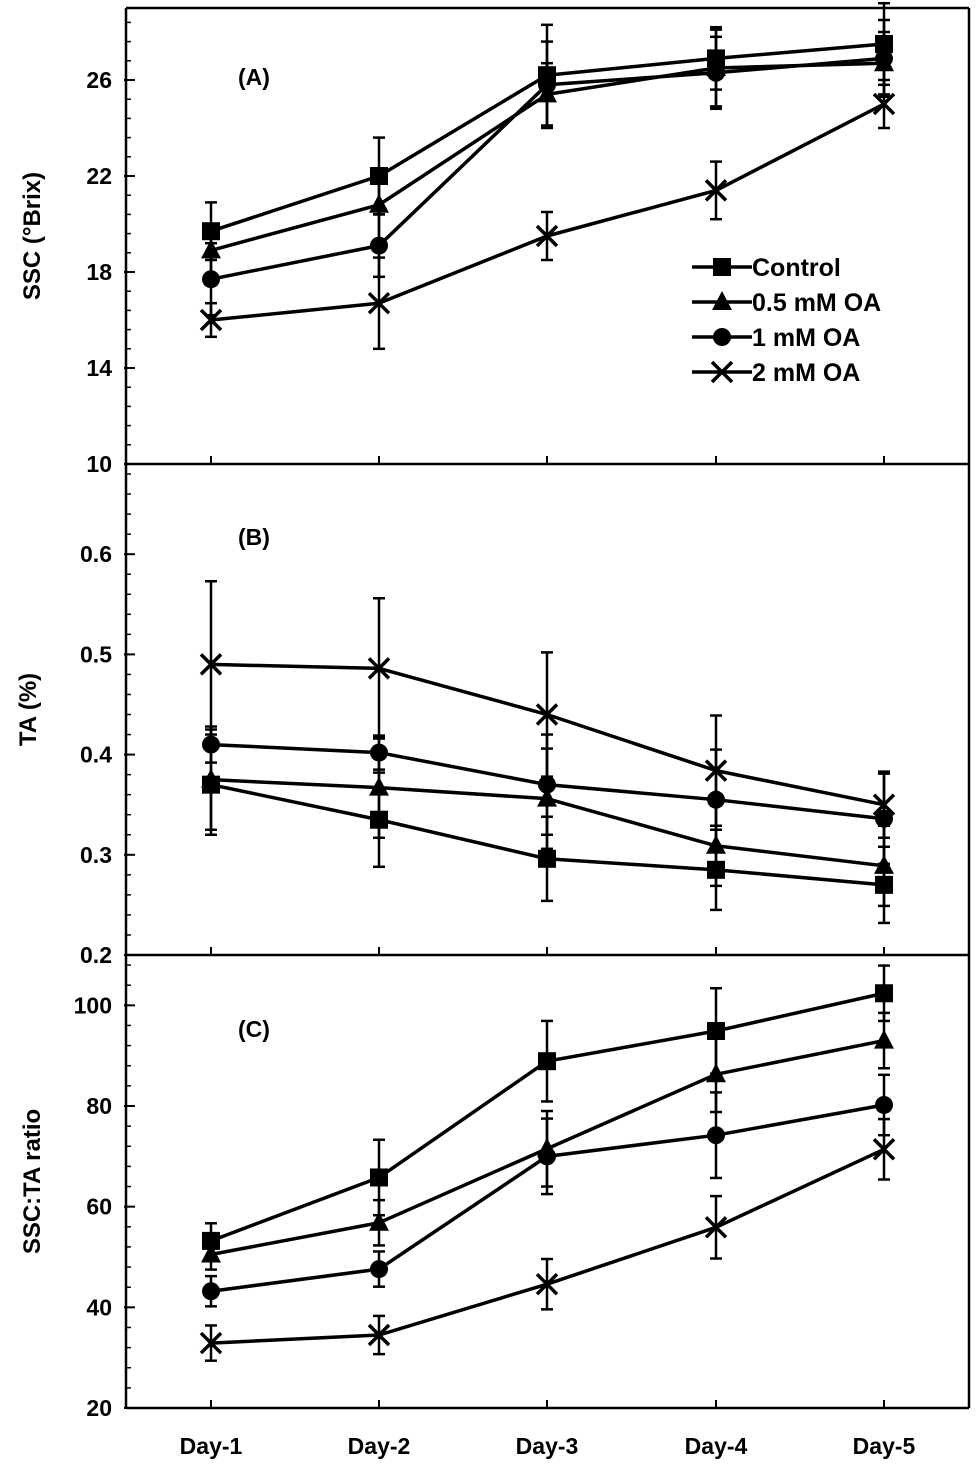  What do you see at coordinates (99, 1106) in the screenshot?
I see `y-tick-label: 80` at bounding box center [99, 1106].